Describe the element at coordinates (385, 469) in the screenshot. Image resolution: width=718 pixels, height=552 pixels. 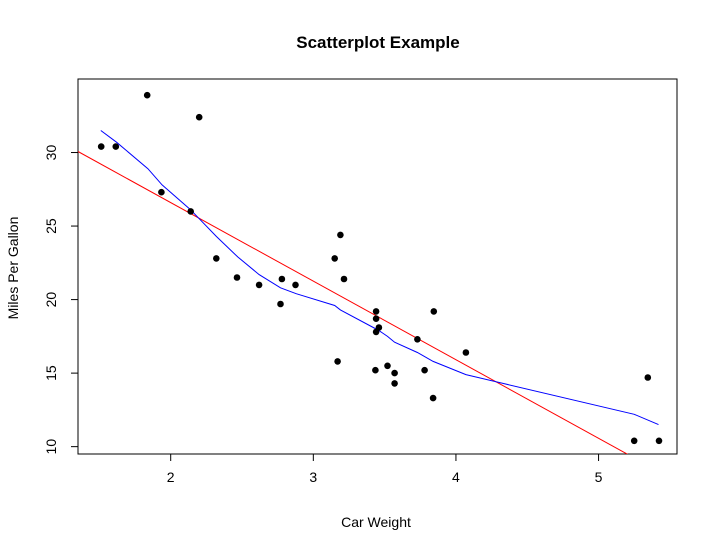
I see `x-axis: 2 3 4 5` at that location.